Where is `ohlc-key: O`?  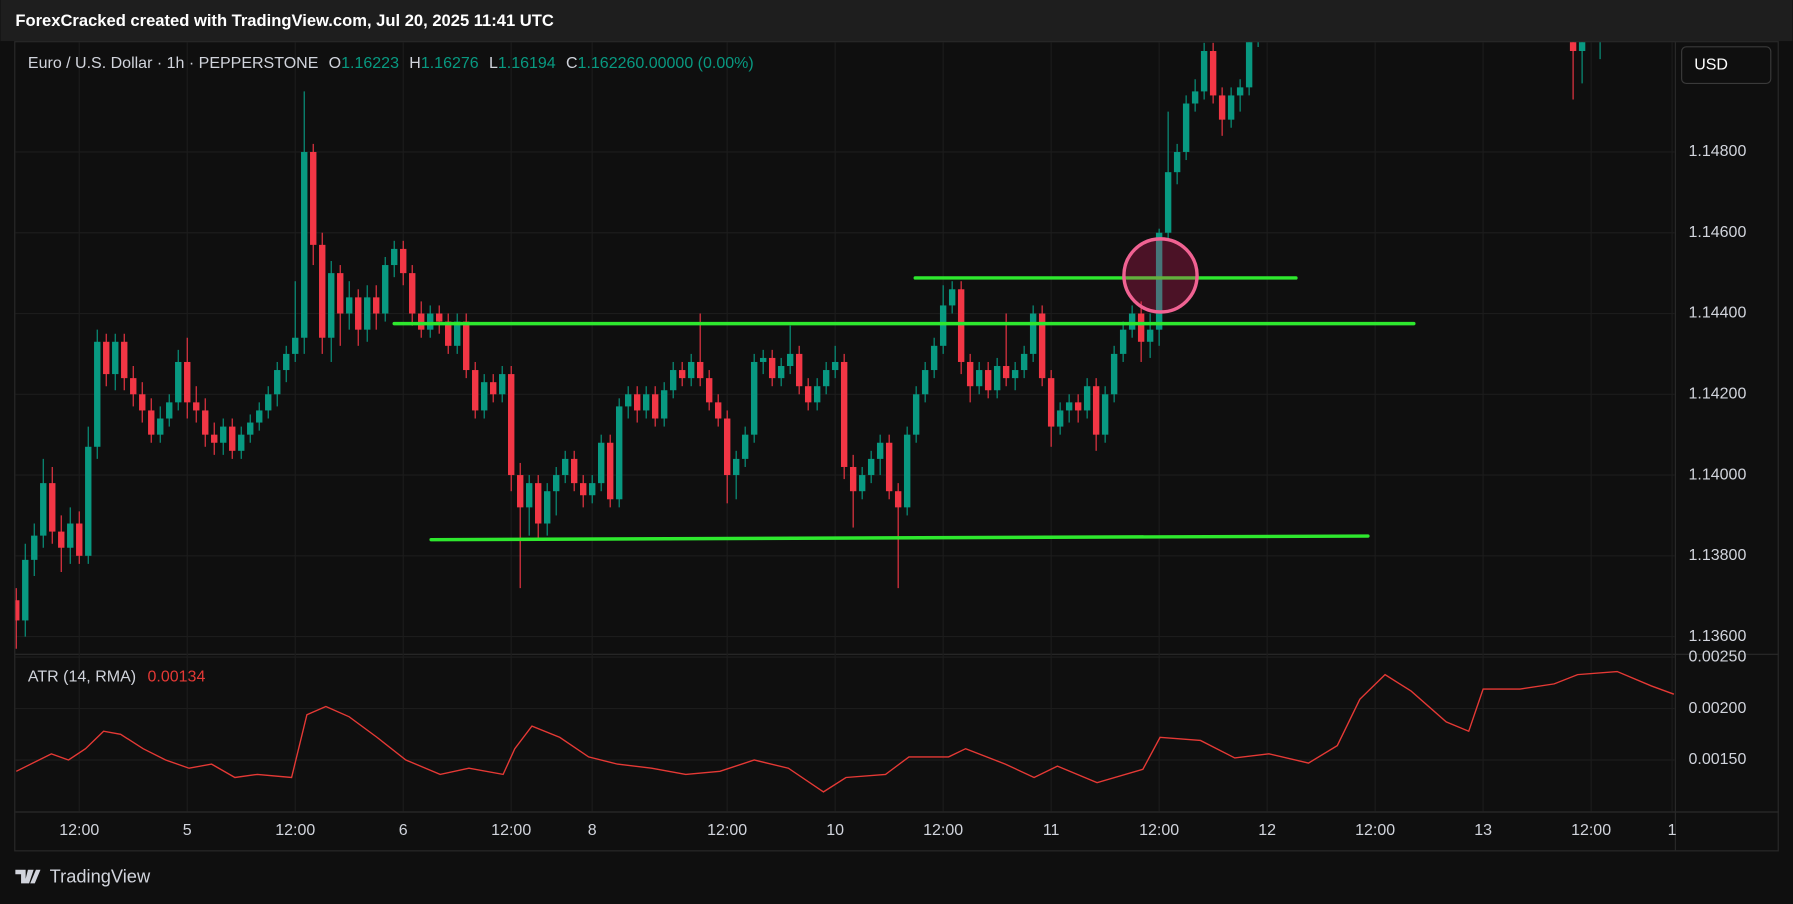 ohlc-key: O is located at coordinates (335, 63).